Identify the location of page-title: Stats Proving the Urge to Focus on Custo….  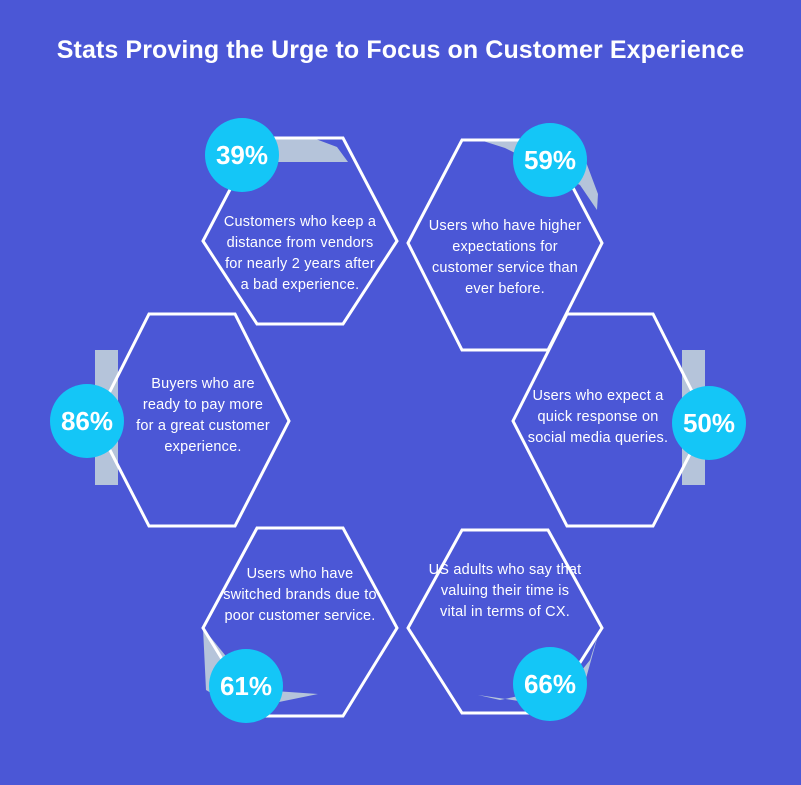
(400, 50).